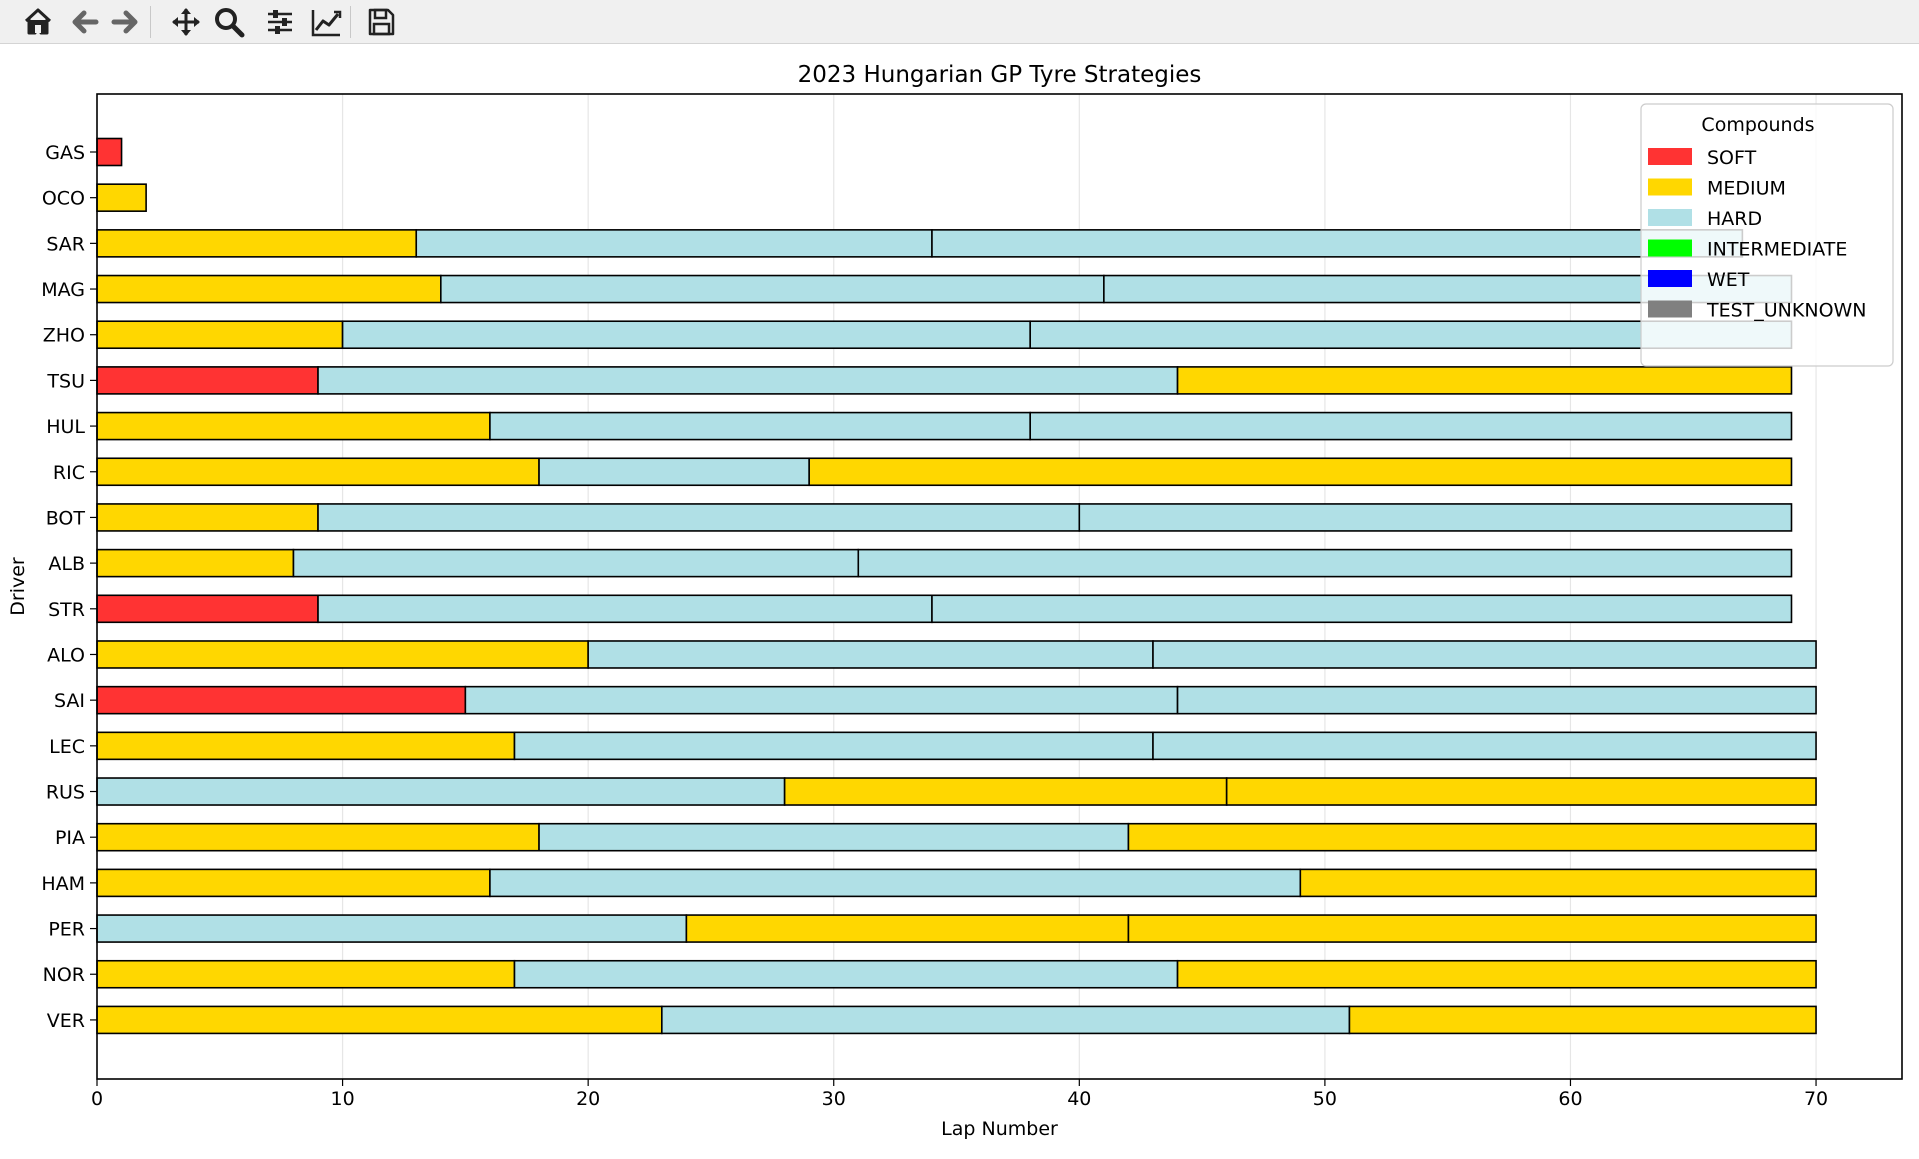 The height and width of the screenshot is (1159, 1919). I want to click on chart-title: 2023 Hungarian GP Tyre Strategies, so click(1000, 75).